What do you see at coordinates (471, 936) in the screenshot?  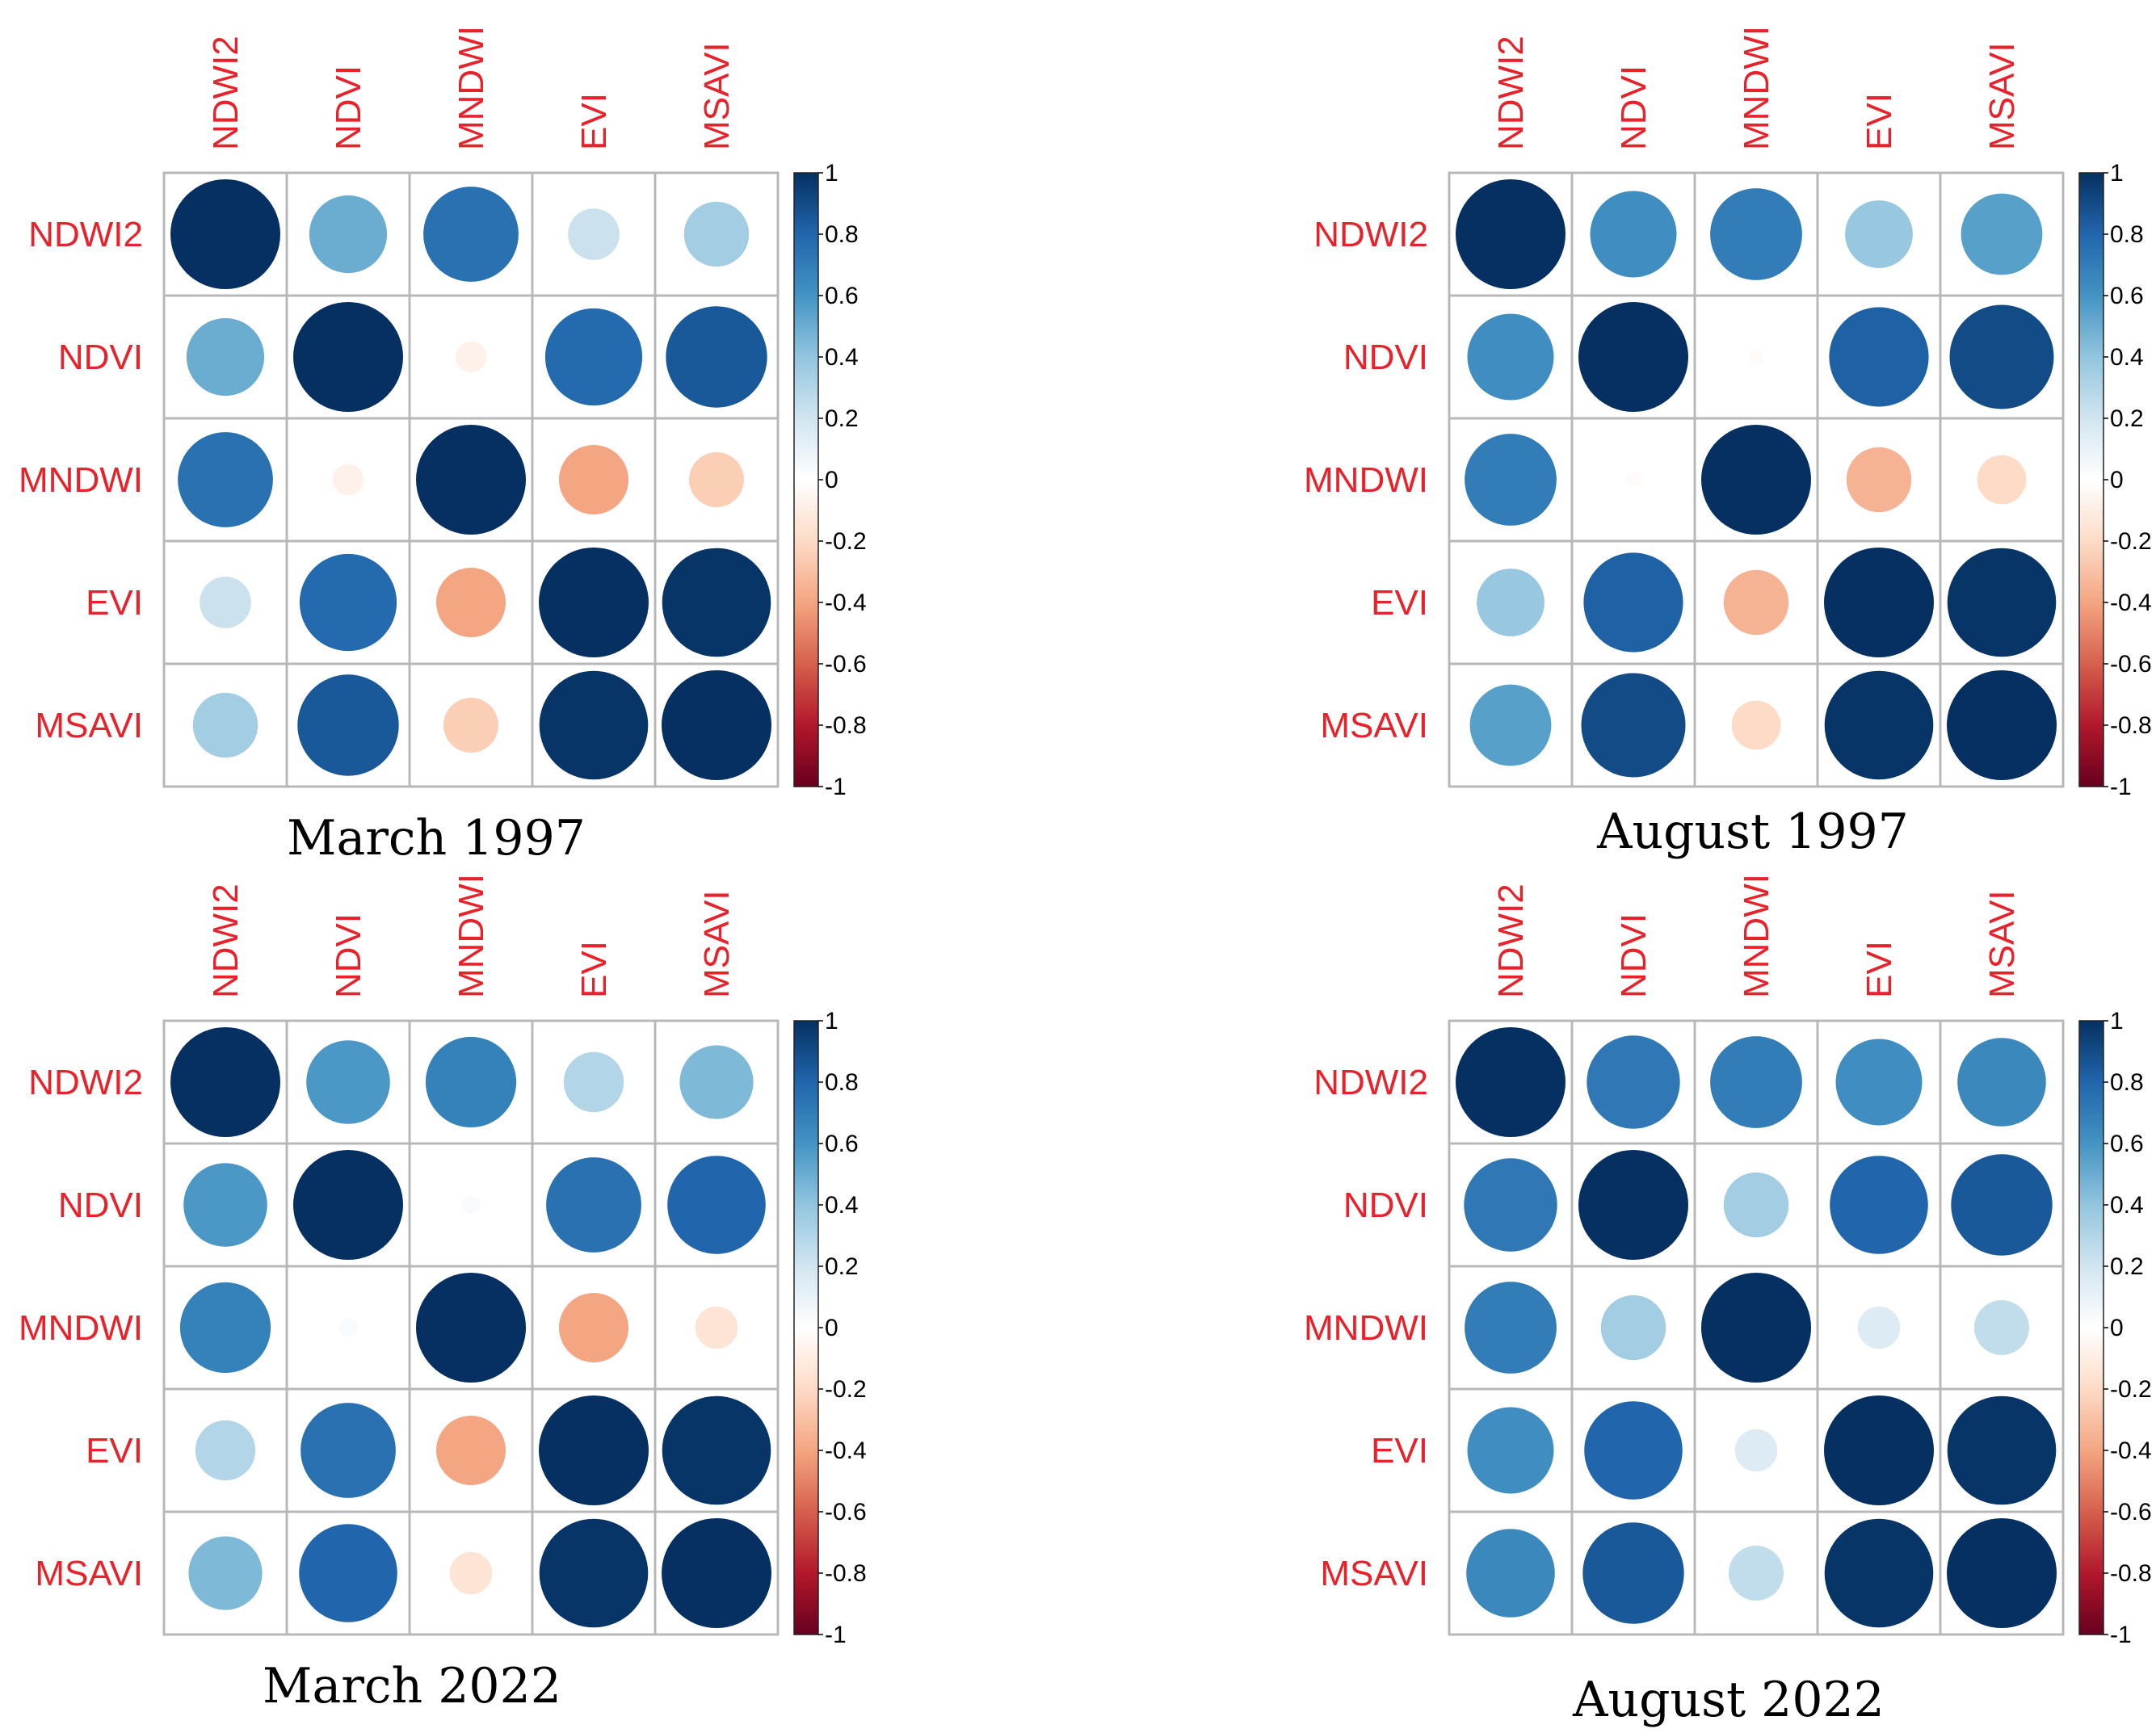 I see `column-label: MNDWI` at bounding box center [471, 936].